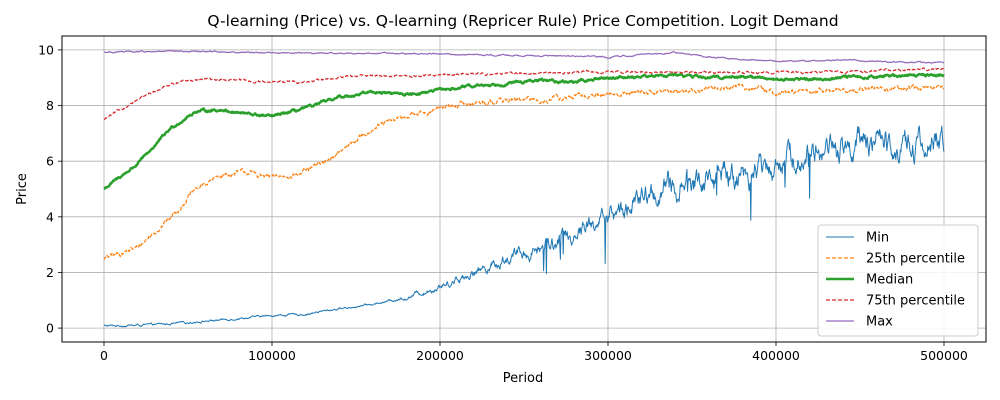 The image size is (1000, 400). What do you see at coordinates (22, 189) in the screenshot?
I see `y-axis-label: Price` at bounding box center [22, 189].